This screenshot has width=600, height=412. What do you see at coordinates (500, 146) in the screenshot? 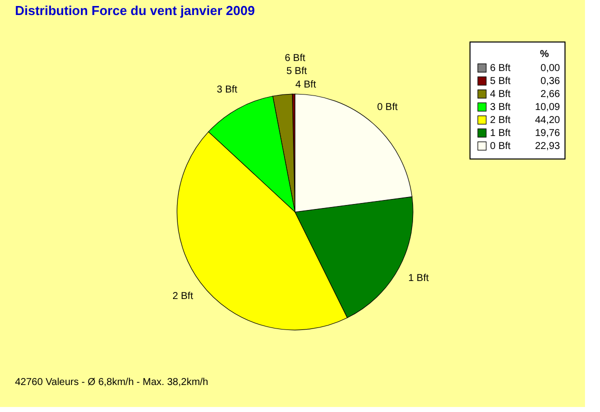
I see `legend-label: 0 Bft` at bounding box center [500, 146].